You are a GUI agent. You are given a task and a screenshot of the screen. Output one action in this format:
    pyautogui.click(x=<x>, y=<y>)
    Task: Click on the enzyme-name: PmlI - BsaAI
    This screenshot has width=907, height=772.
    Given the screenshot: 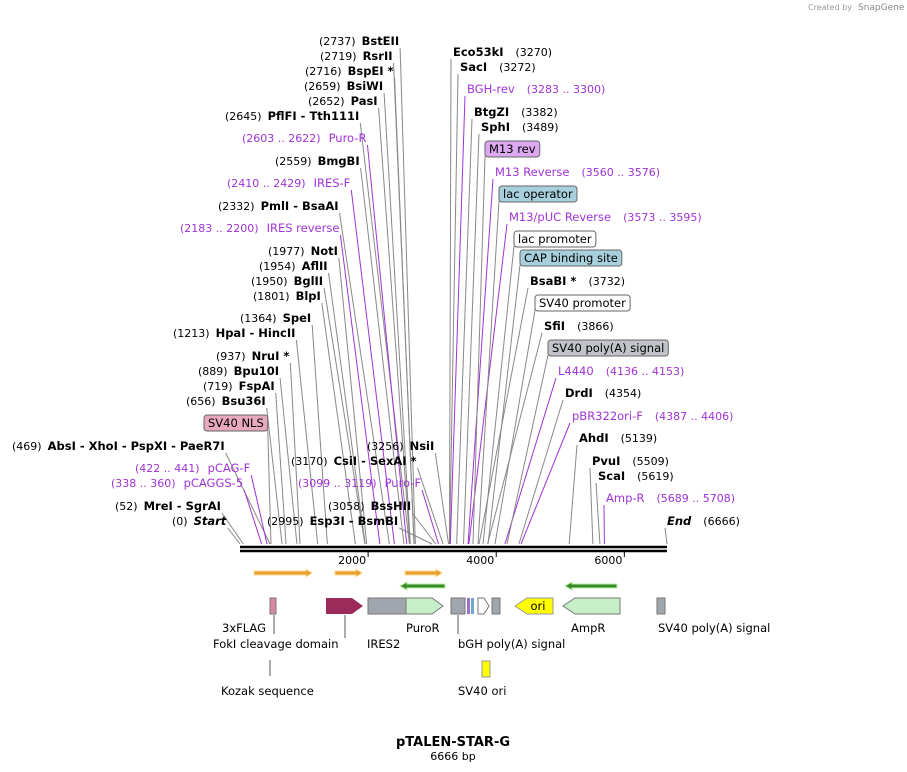 What is the action you would take?
    pyautogui.click(x=300, y=206)
    